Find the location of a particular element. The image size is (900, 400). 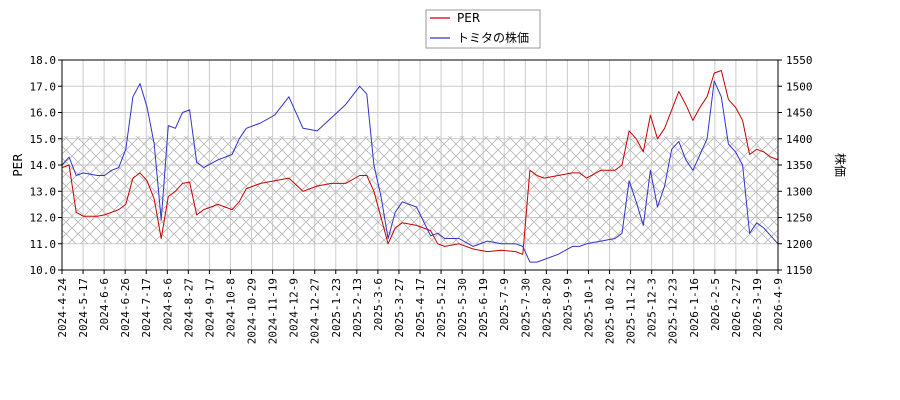

x-tick-label: 2025-3-27 is located at coordinates (399, 308).